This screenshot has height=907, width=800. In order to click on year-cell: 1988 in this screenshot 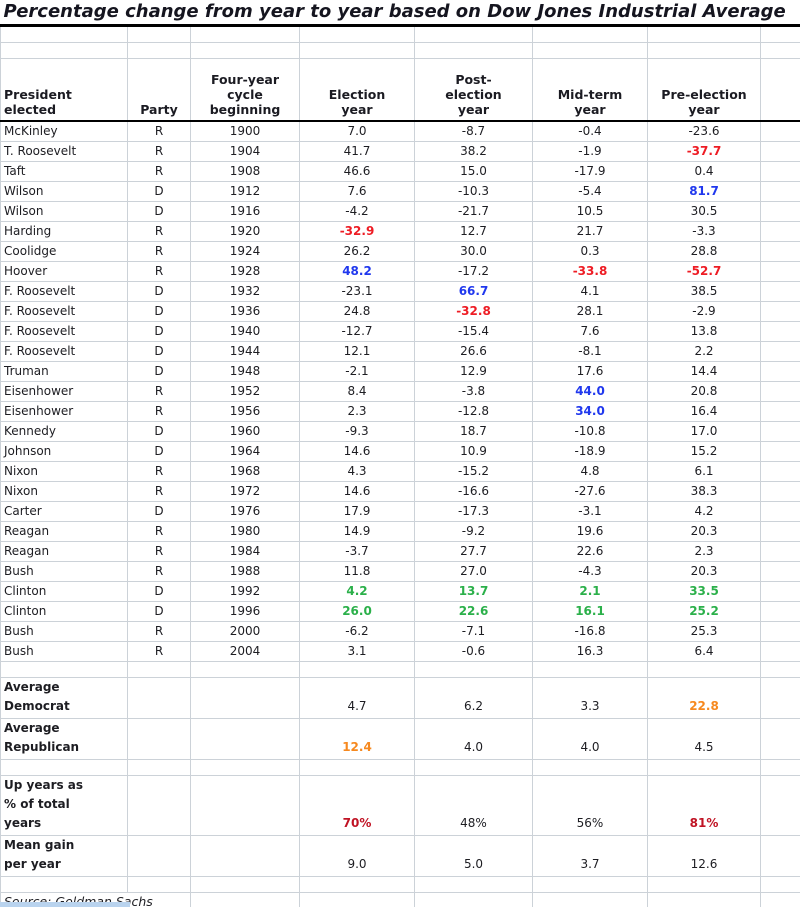, I will do `click(245, 571)`.